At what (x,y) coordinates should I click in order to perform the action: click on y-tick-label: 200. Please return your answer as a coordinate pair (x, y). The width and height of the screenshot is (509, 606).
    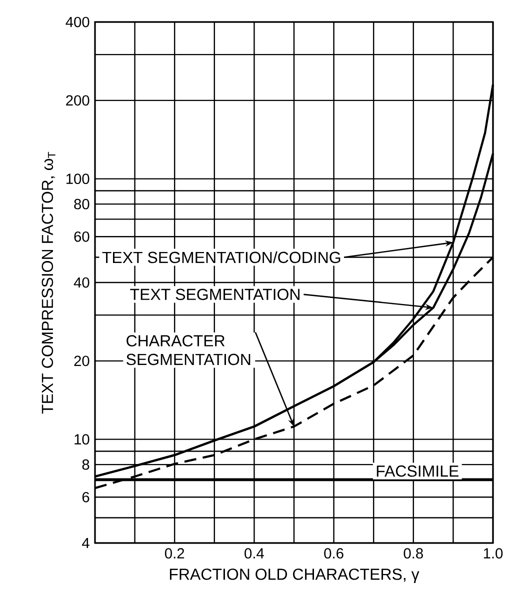
    Looking at the image, I should click on (78, 100).